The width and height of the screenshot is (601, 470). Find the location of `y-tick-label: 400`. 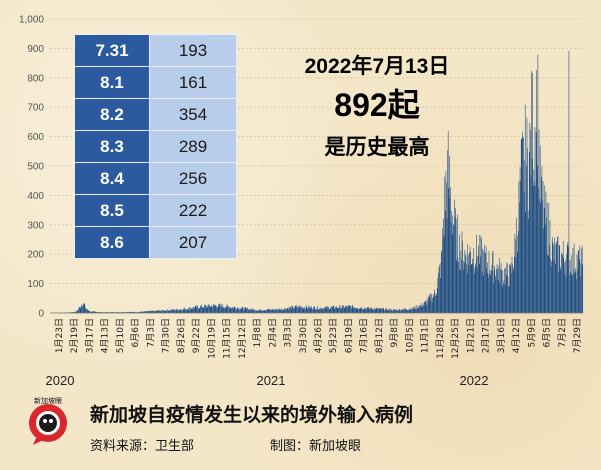

y-tick-label: 400 is located at coordinates (35, 196).